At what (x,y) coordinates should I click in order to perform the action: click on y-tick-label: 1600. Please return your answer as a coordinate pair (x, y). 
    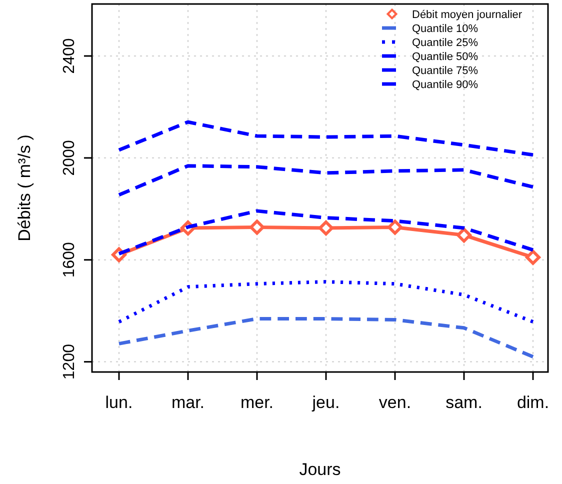
    Looking at the image, I should click on (69, 260).